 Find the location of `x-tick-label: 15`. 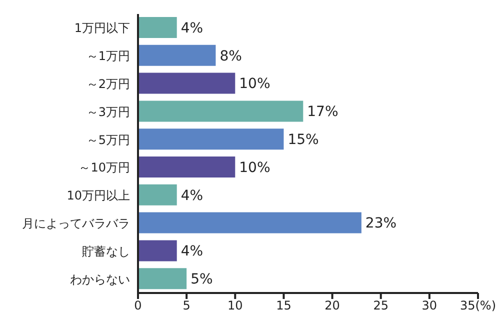

x-tick-label: 15 is located at coordinates (284, 305).